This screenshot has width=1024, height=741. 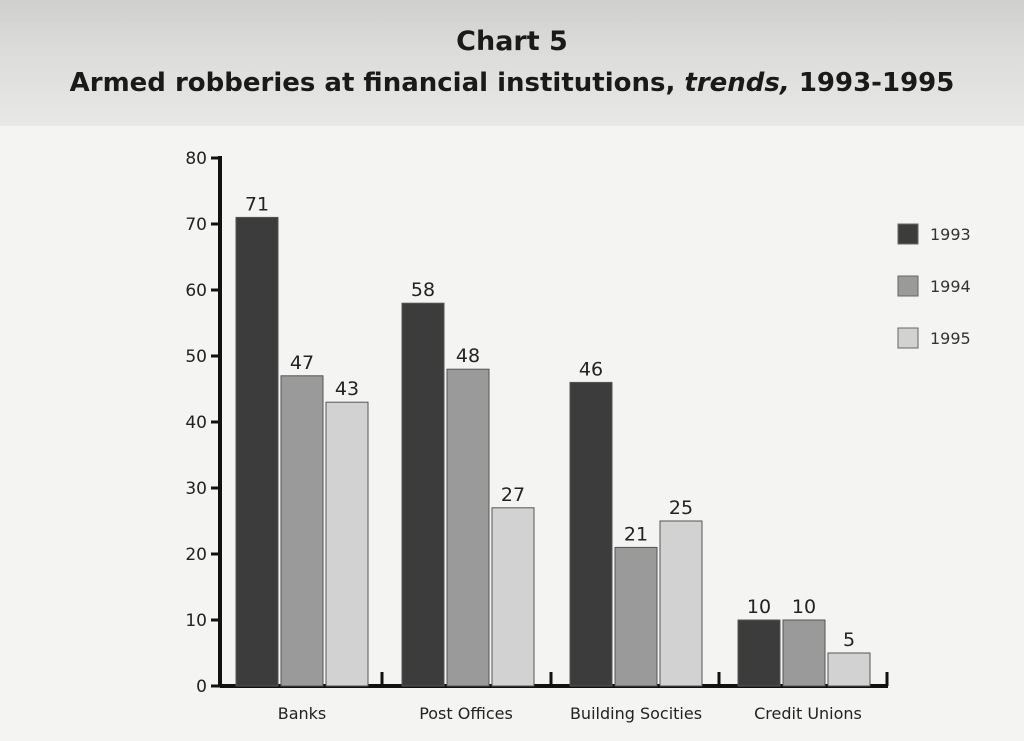 What do you see at coordinates (196, 159) in the screenshot?
I see `y-tick-label: 80` at bounding box center [196, 159].